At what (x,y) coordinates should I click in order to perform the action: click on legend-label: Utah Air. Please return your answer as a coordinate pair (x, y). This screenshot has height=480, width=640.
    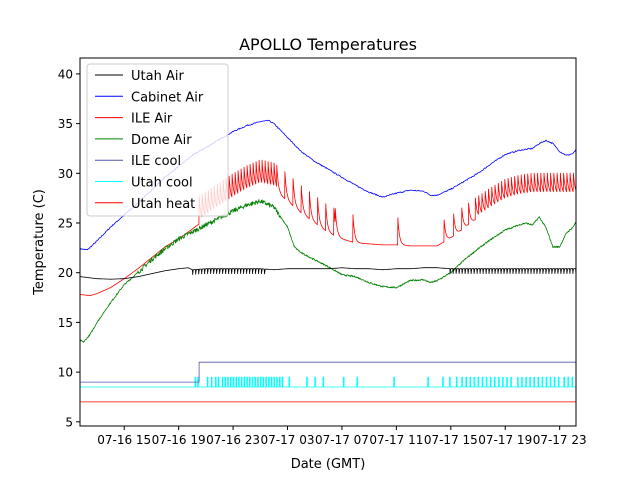
    Looking at the image, I should click on (157, 76).